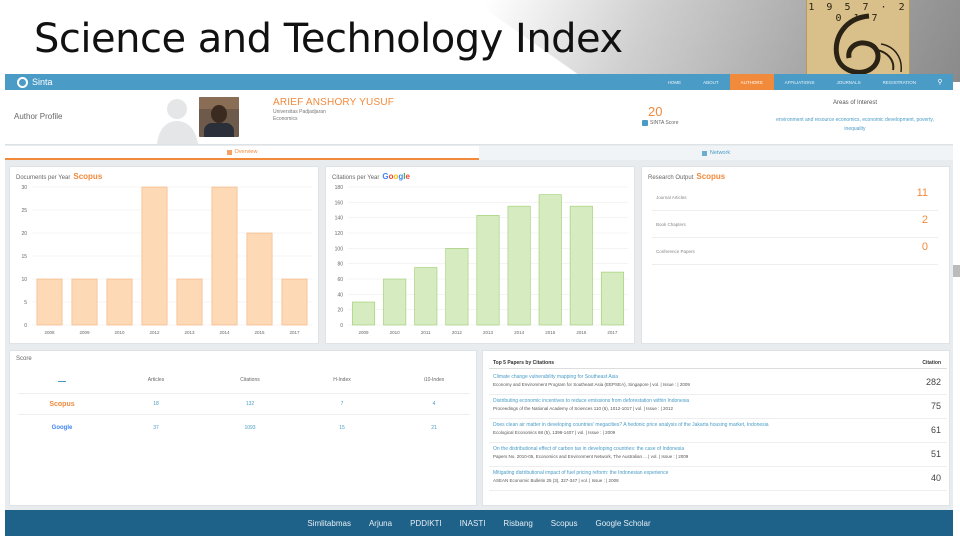  I want to click on paper-citations: 282, so click(933, 382).